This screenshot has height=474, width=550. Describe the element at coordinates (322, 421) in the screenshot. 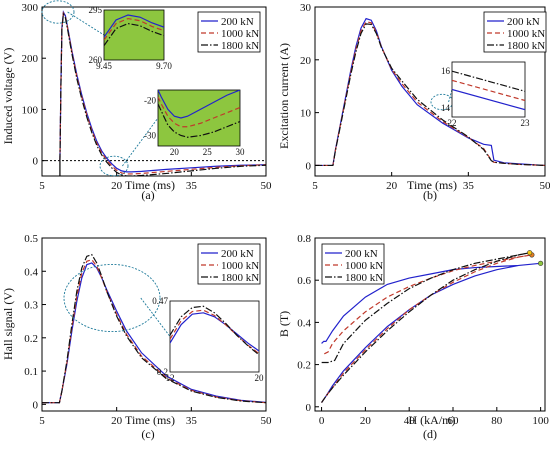

I see `x-tick-label: 0` at that location.